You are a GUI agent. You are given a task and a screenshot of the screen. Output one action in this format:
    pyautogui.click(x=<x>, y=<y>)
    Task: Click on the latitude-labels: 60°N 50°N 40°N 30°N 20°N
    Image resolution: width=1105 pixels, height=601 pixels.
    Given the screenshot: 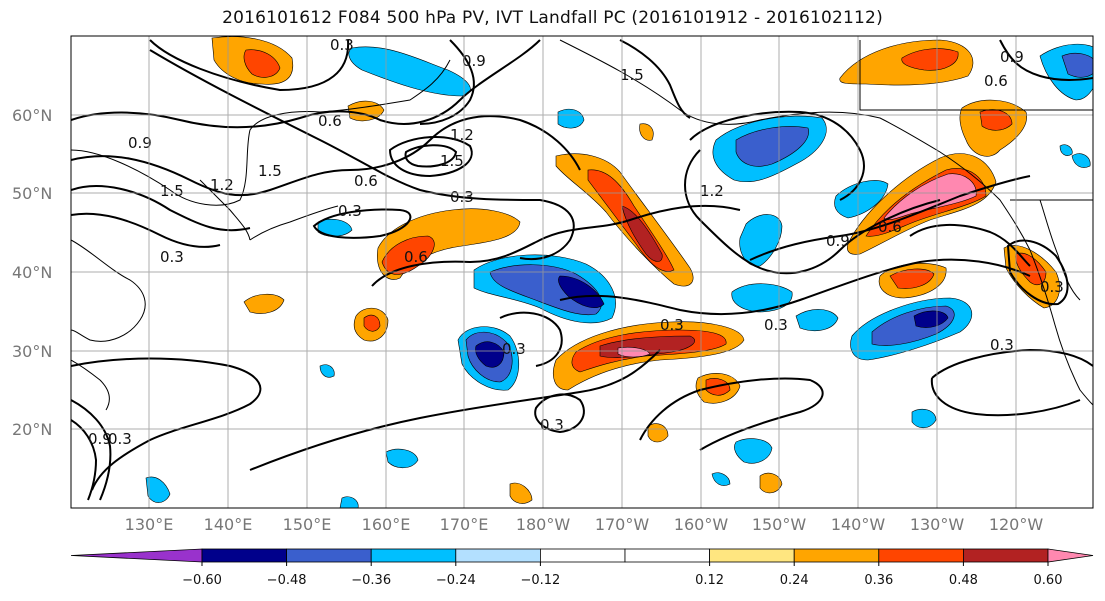 What is the action you would take?
    pyautogui.click(x=32, y=272)
    